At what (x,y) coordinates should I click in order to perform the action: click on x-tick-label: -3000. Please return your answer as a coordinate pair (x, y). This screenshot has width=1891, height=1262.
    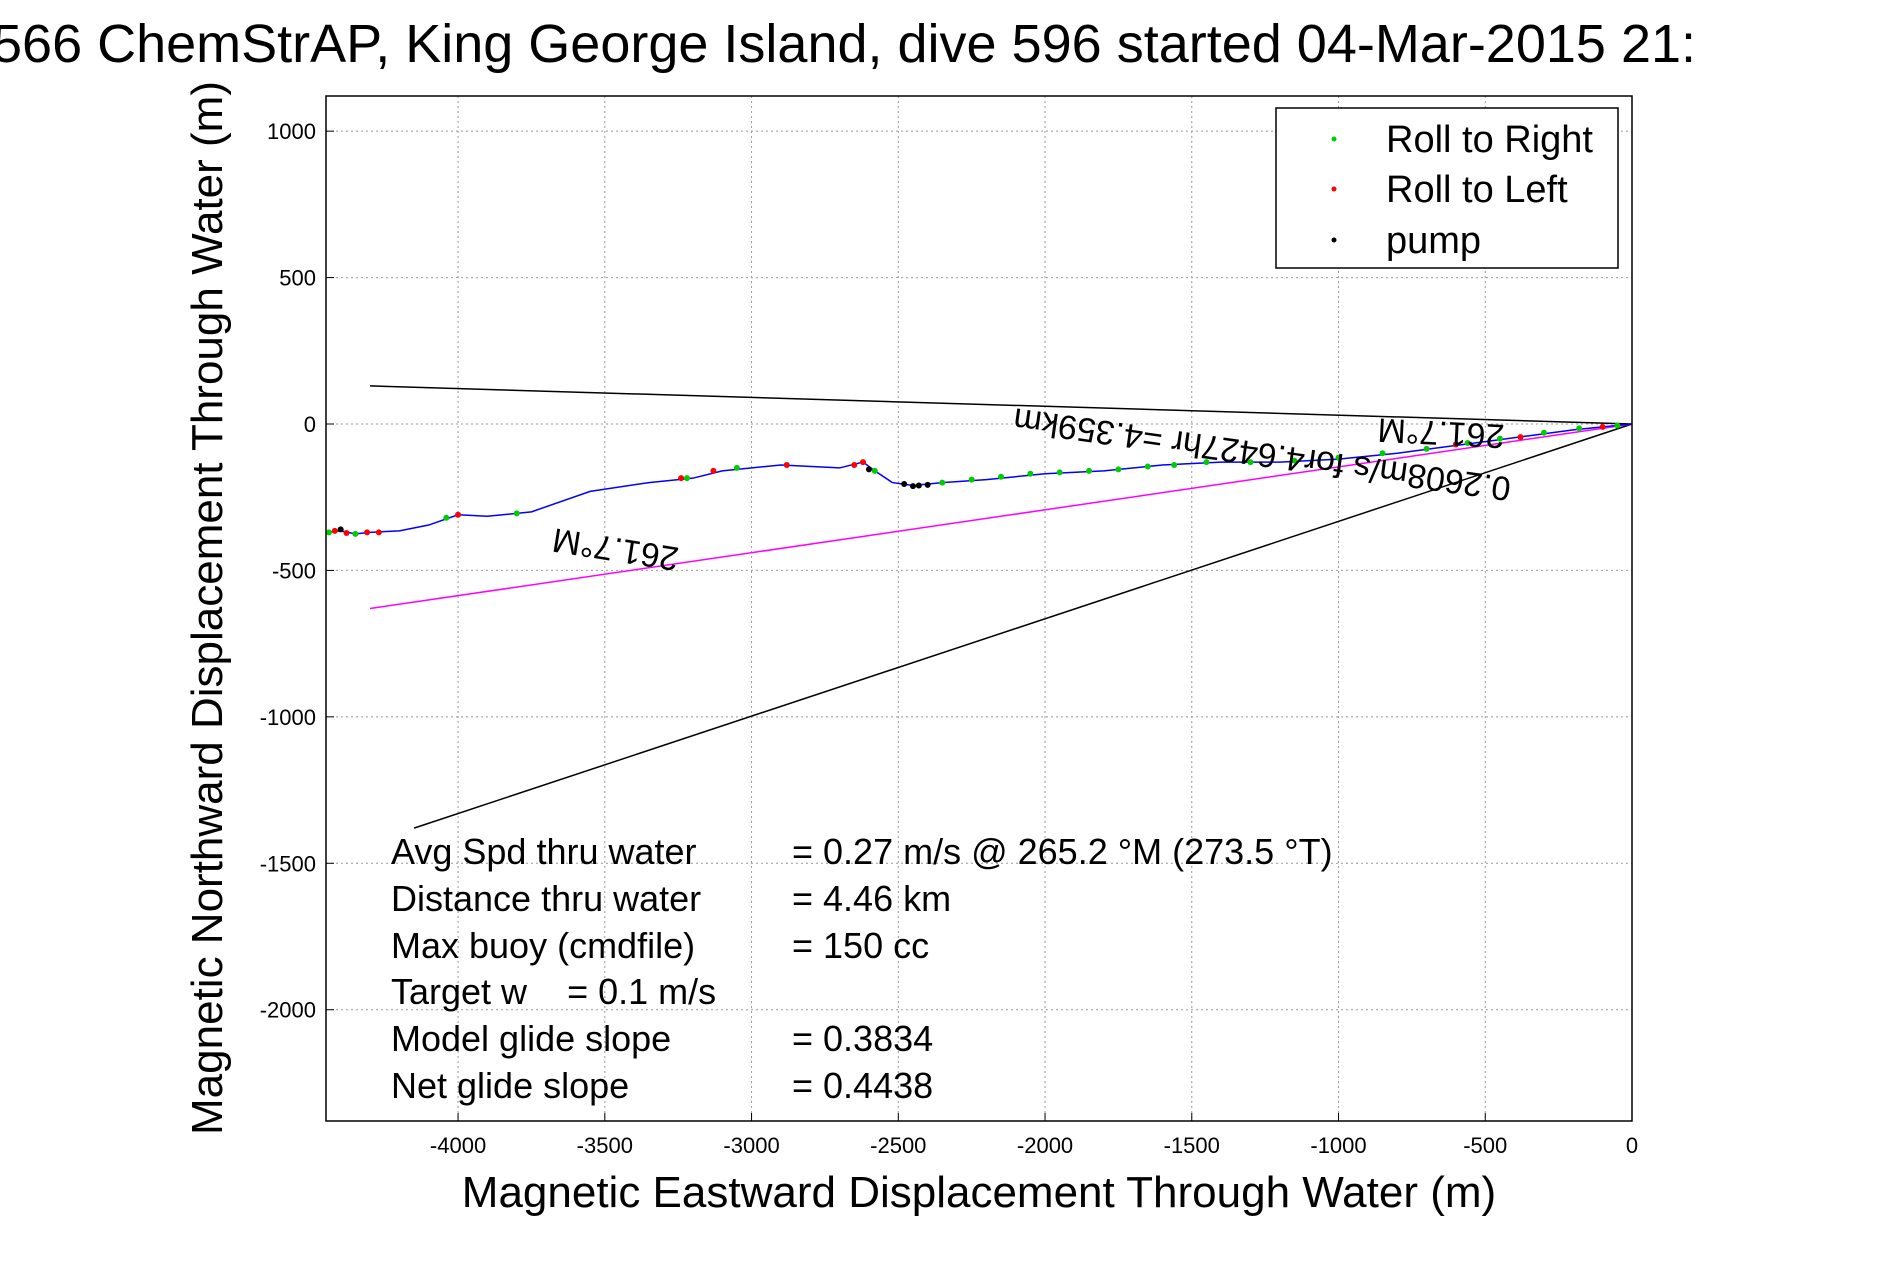
    Looking at the image, I should click on (751, 1145).